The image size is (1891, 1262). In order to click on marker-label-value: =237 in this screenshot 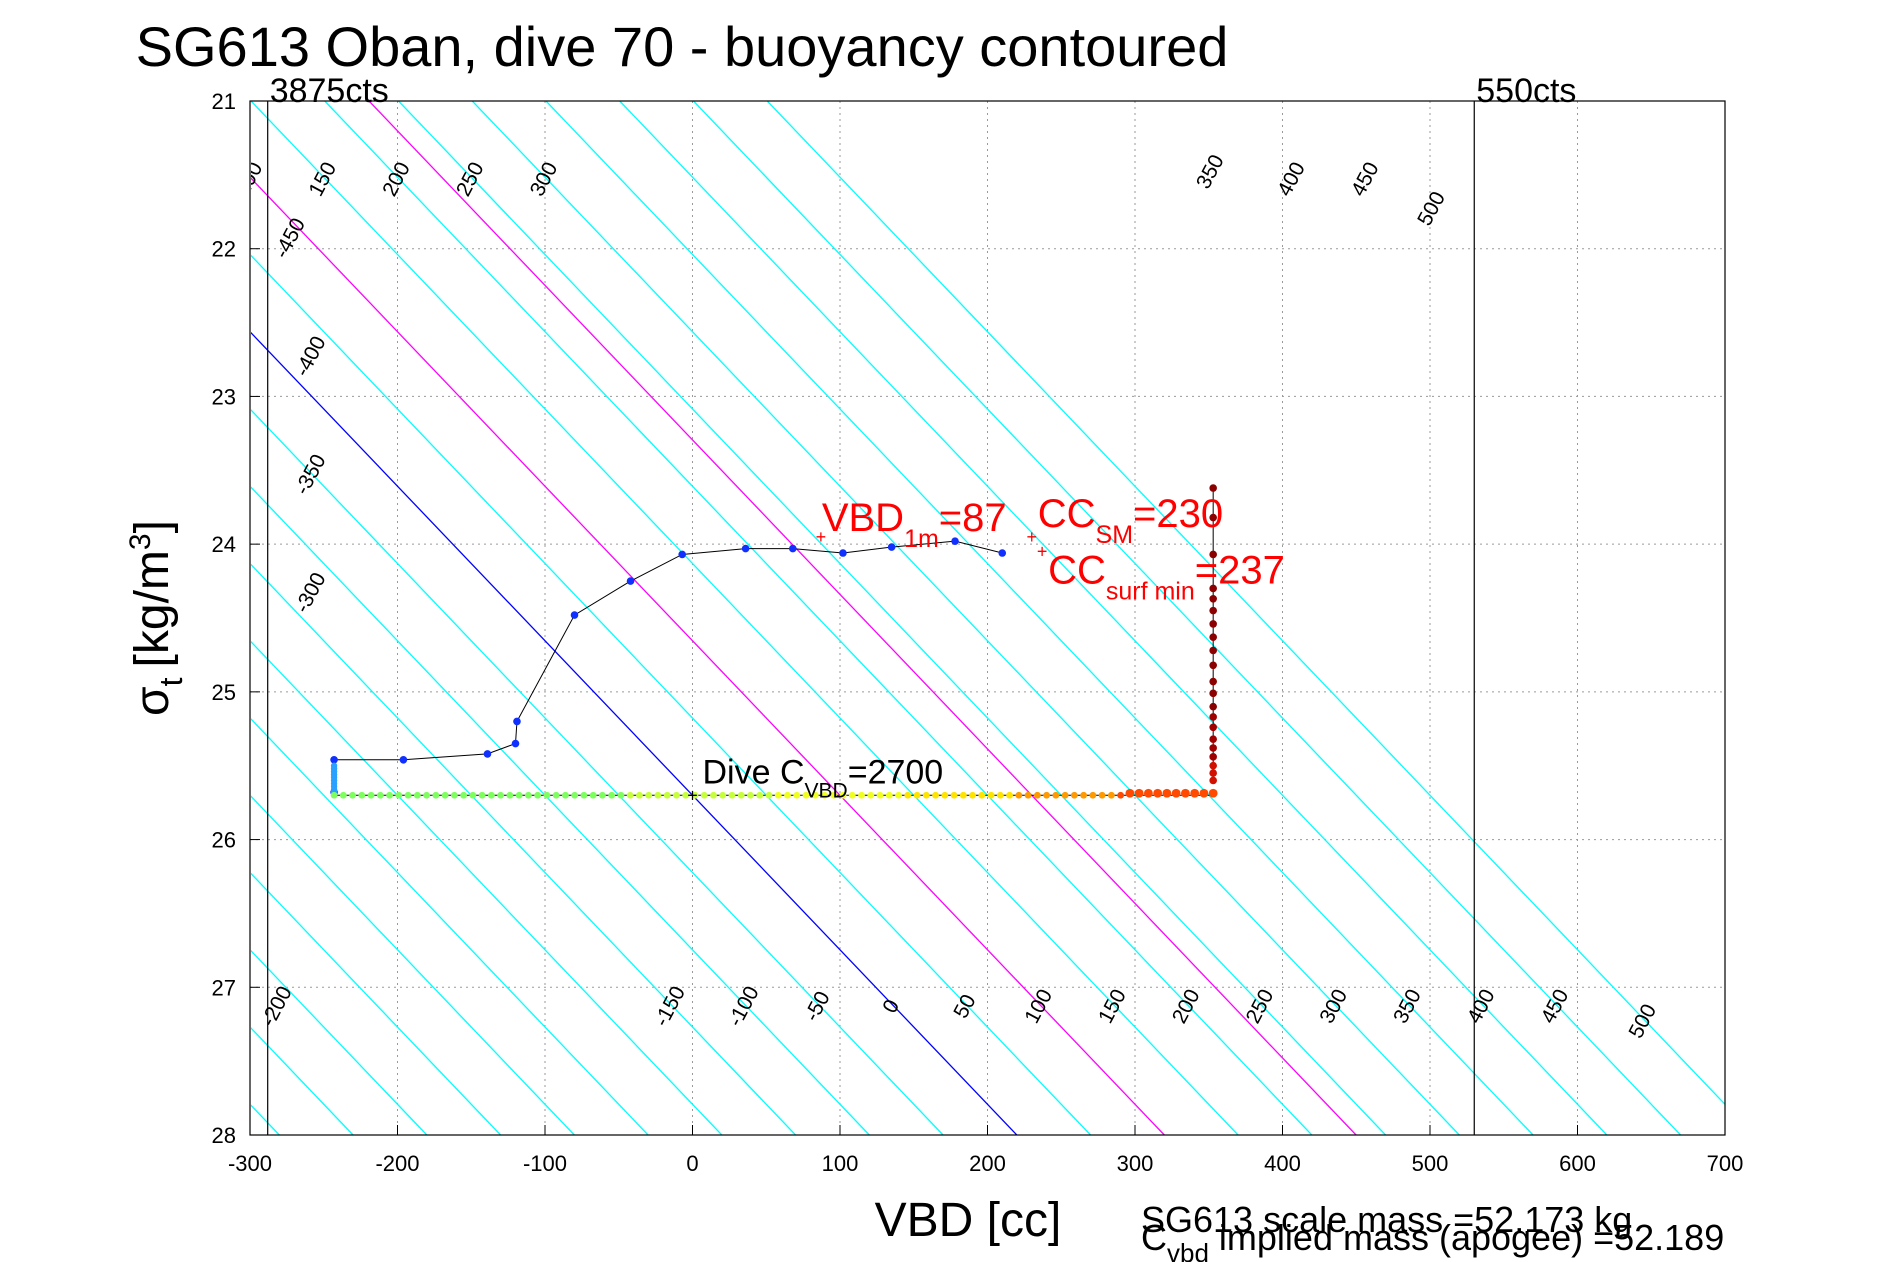, I will do `click(1240, 571)`.